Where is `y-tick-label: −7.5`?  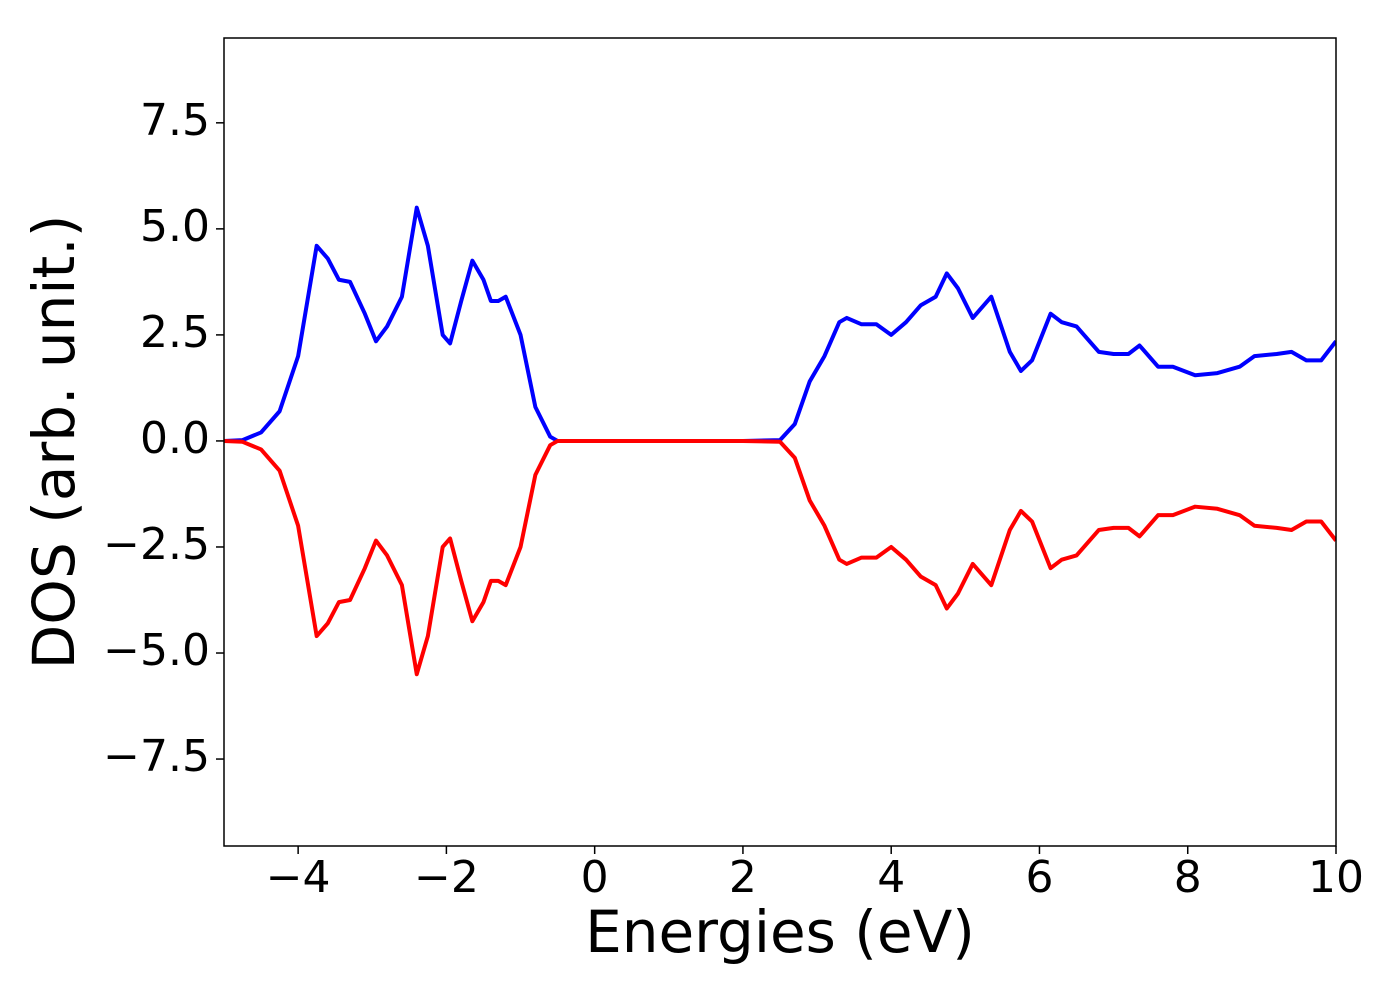 y-tick-label: −7.5 is located at coordinates (156, 756).